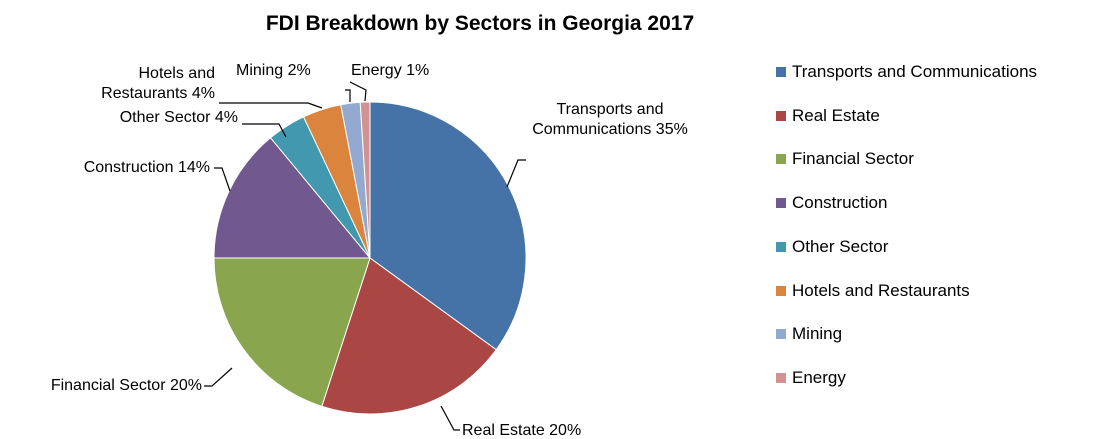 Image resolution: width=1105 pixels, height=439 pixels. Describe the element at coordinates (448, 226) in the screenshot. I see `pie-slice-transports-and-communications` at that location.